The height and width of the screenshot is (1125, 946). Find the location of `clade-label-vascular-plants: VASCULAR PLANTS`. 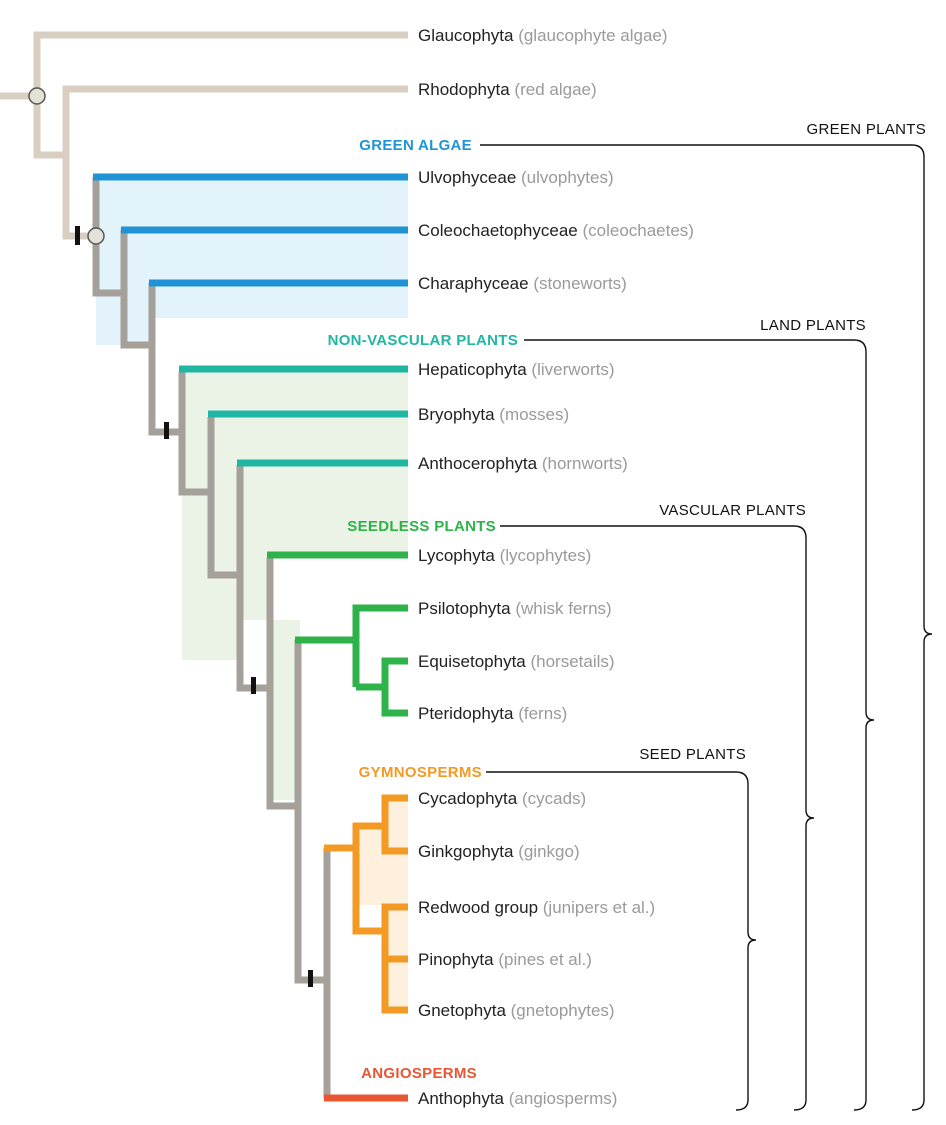

clade-label-vascular-plants: VASCULAR PLANTS is located at coordinates (732, 510).